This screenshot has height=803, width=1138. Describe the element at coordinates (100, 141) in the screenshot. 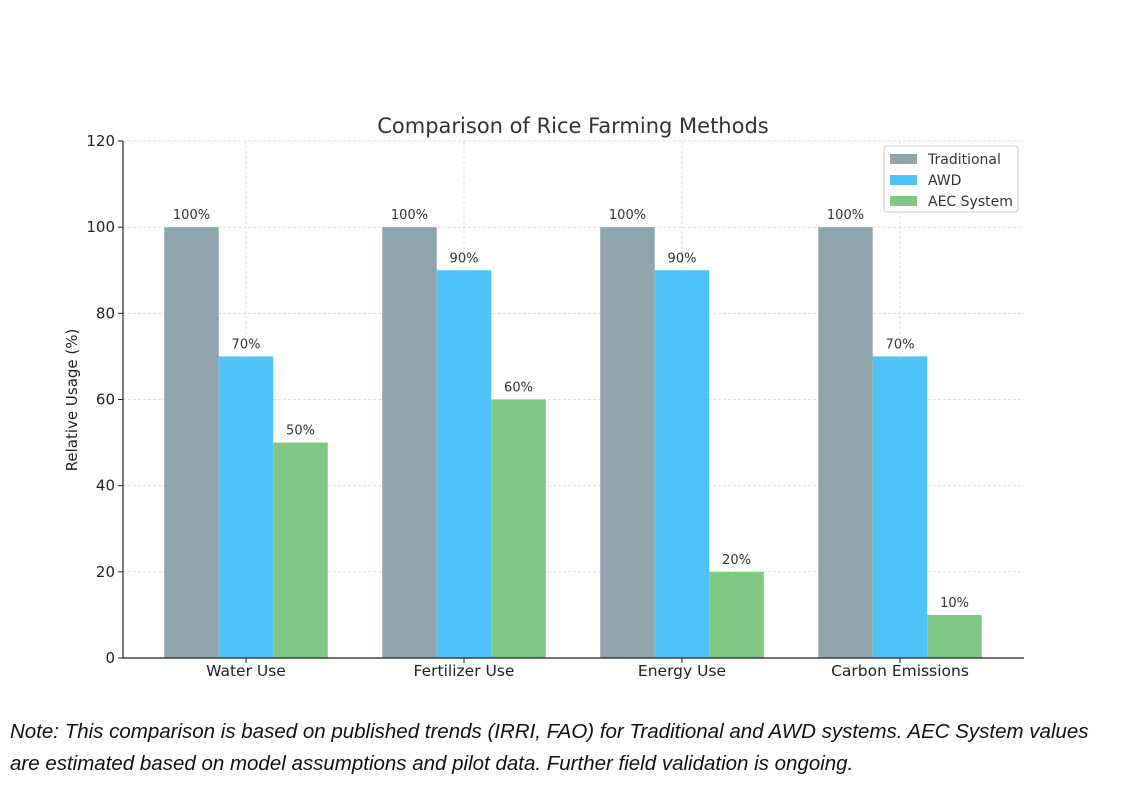

I see `y-tick-label: 120` at that location.